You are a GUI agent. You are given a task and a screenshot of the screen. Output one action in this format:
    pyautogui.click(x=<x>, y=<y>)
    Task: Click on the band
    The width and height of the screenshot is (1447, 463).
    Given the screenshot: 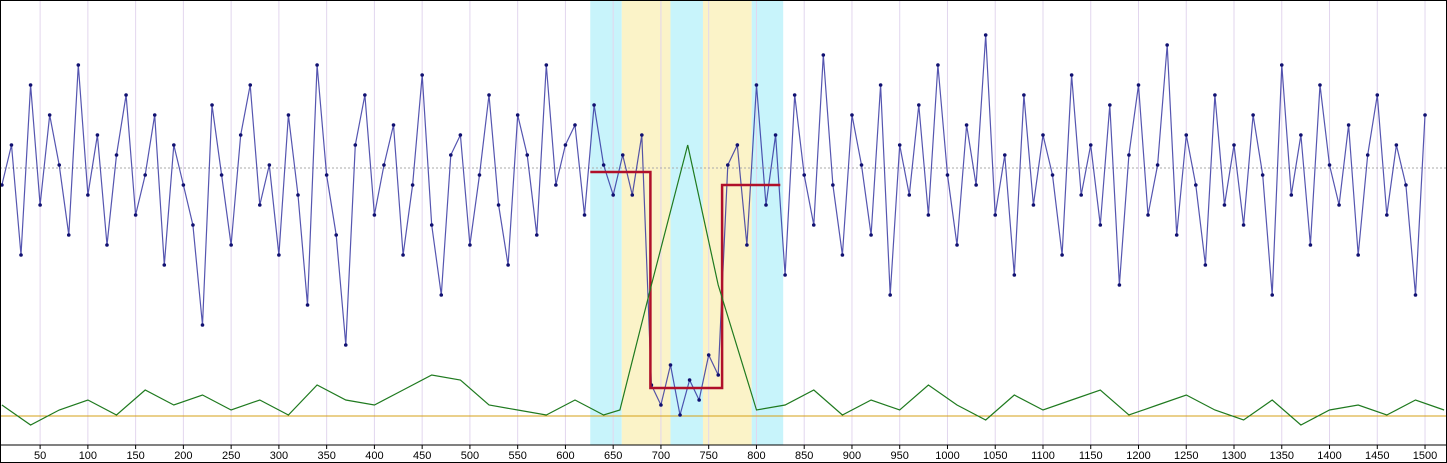 What is the action you would take?
    pyautogui.click(x=686, y=222)
    